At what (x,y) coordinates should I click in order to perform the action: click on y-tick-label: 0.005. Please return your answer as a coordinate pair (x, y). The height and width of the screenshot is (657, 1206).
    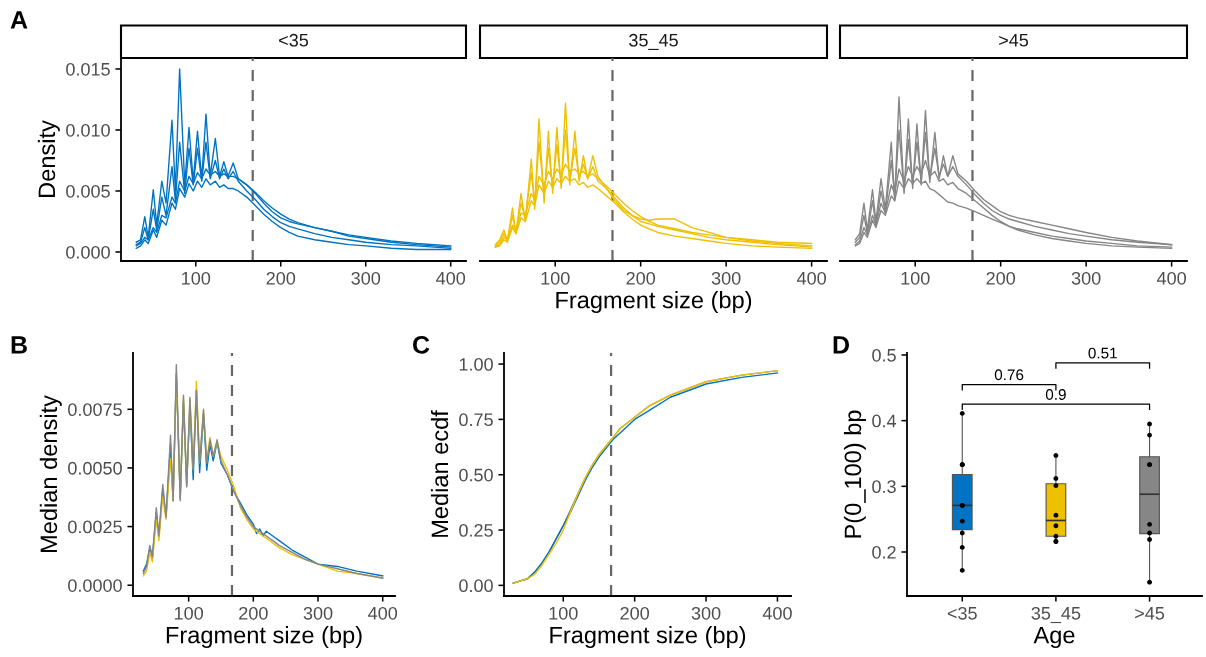
    Looking at the image, I should click on (88, 191).